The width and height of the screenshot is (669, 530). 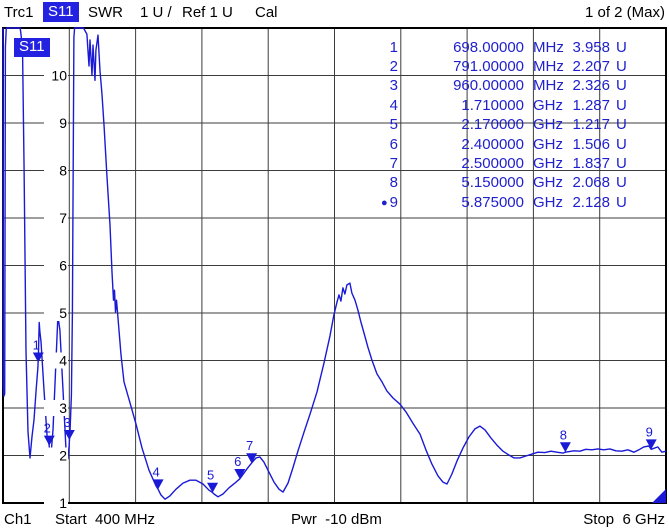 What do you see at coordinates (393, 163) in the screenshot?
I see `marker-id: 7` at bounding box center [393, 163].